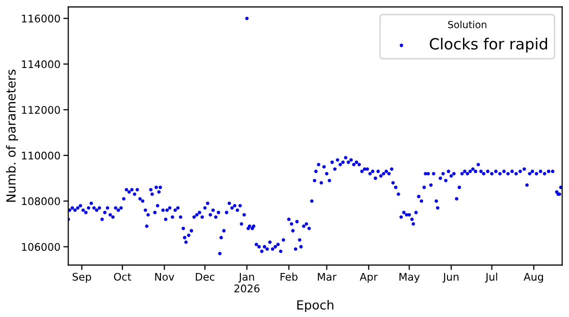 The height and width of the screenshot is (317, 569). I want to click on x-tick-label: Jul, so click(491, 277).